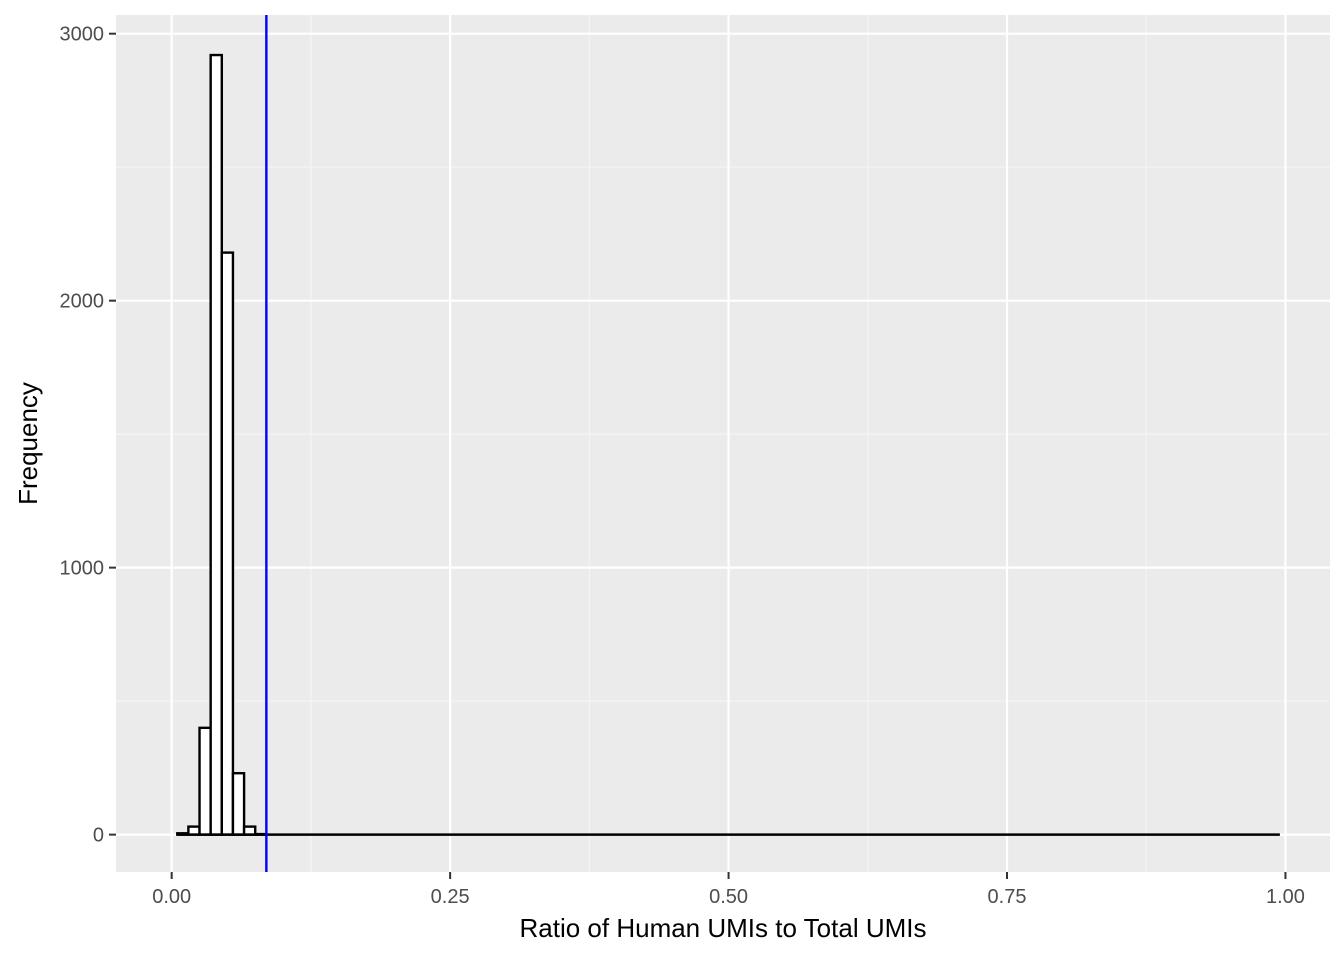 The height and width of the screenshot is (960, 1344). I want to click on x-tick-label: 1.00, so click(1285, 897).